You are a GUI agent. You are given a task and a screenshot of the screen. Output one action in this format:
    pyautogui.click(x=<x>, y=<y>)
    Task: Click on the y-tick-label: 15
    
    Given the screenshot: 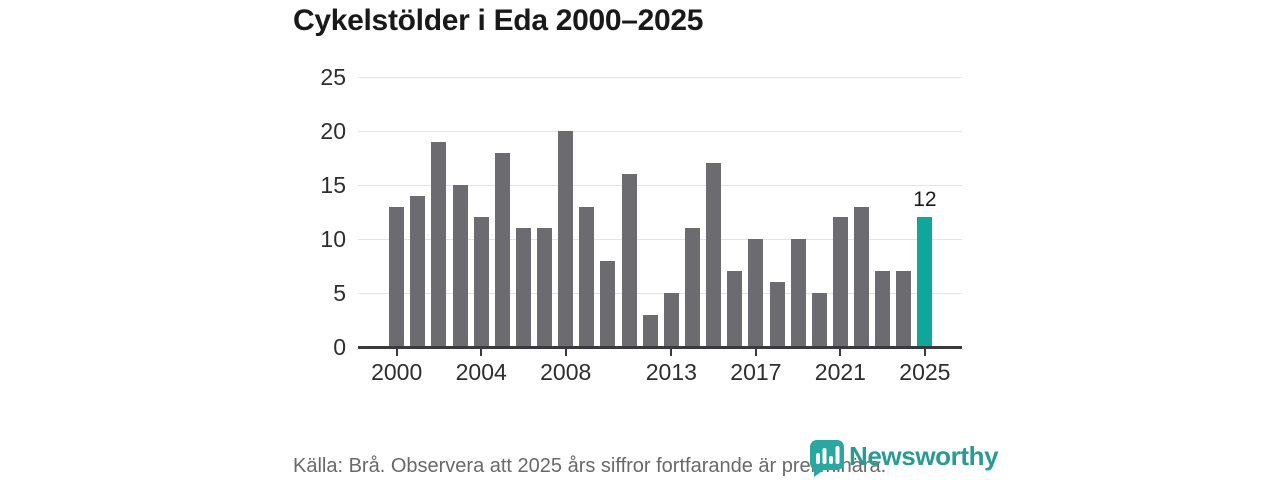 What is the action you would take?
    pyautogui.click(x=333, y=185)
    